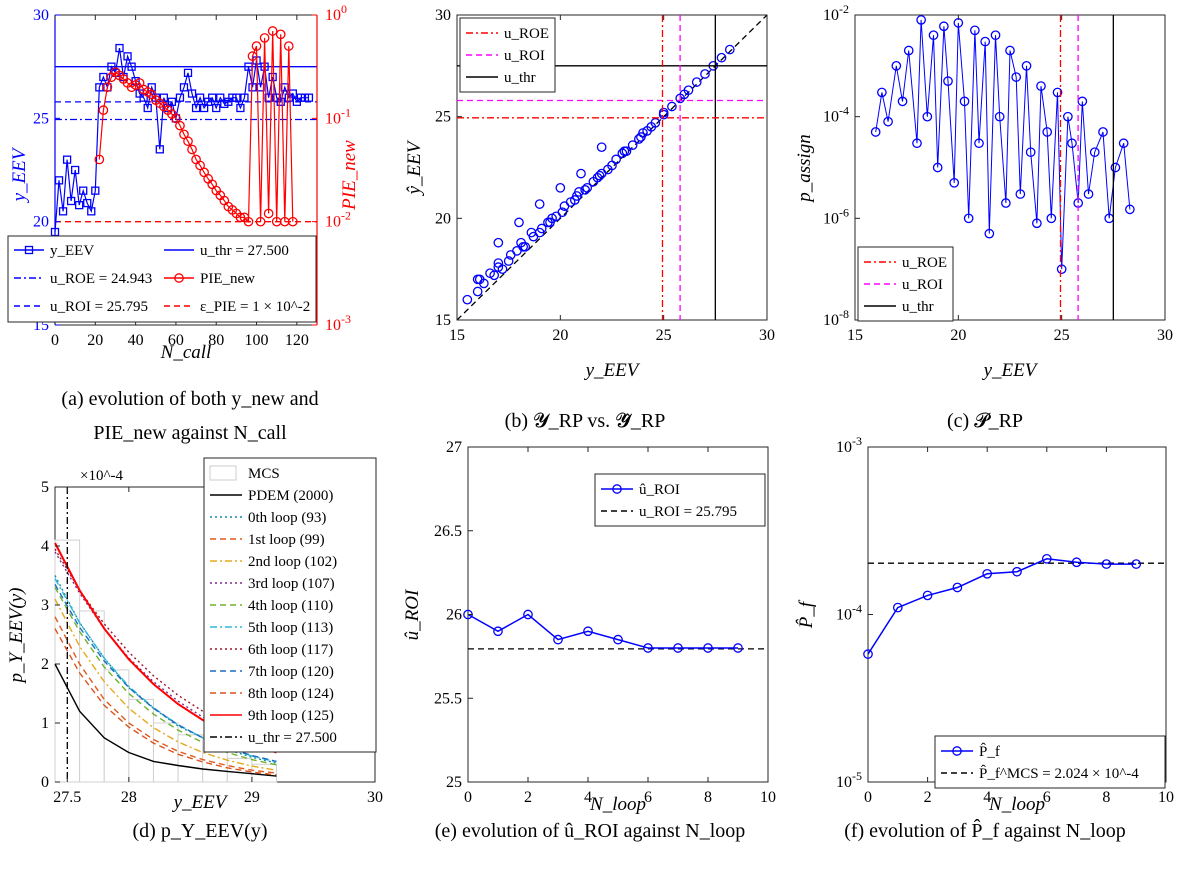  What do you see at coordinates (924, 263) in the screenshot?
I see `c-legend-entry: u_ROE` at bounding box center [924, 263].